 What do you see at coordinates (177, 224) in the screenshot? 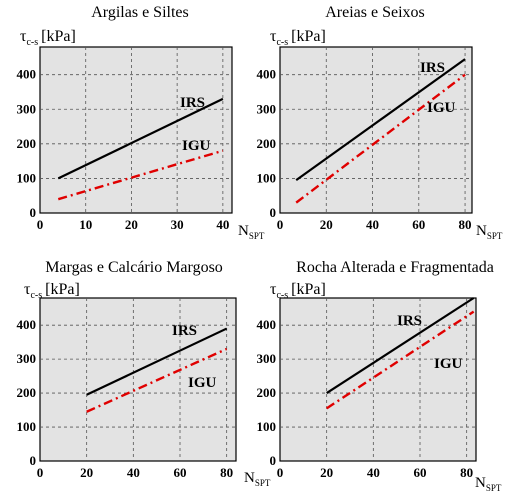
I see `x-tick-label: 30` at bounding box center [177, 224].